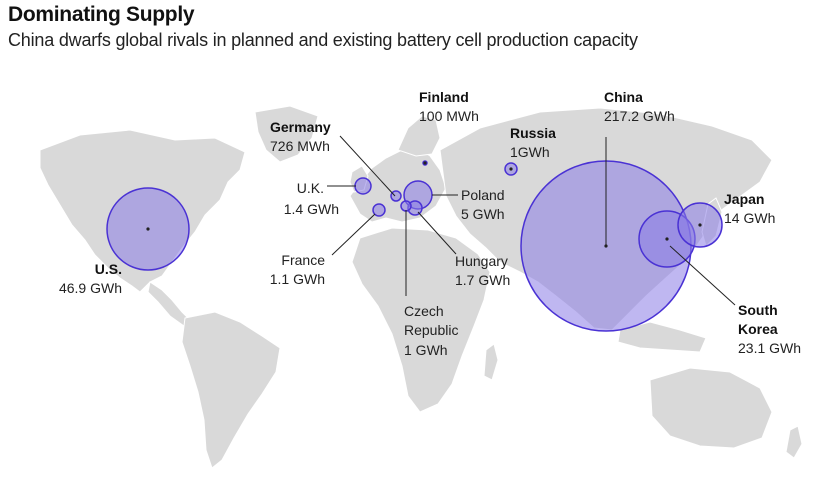 This screenshot has width=819, height=478. What do you see at coordinates (424, 311) in the screenshot?
I see `label-czech-name1: Czech` at bounding box center [424, 311].